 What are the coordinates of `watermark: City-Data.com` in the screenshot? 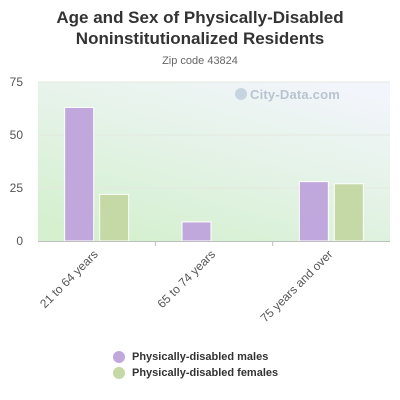 It's located at (287, 94).